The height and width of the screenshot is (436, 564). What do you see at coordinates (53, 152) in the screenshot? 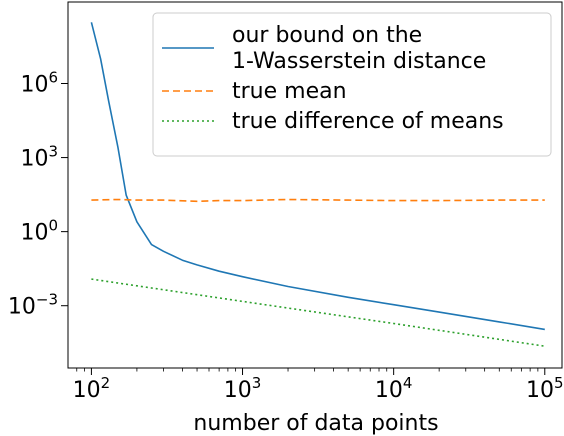
I see `y-tick-label-exp: 3` at bounding box center [53, 152].